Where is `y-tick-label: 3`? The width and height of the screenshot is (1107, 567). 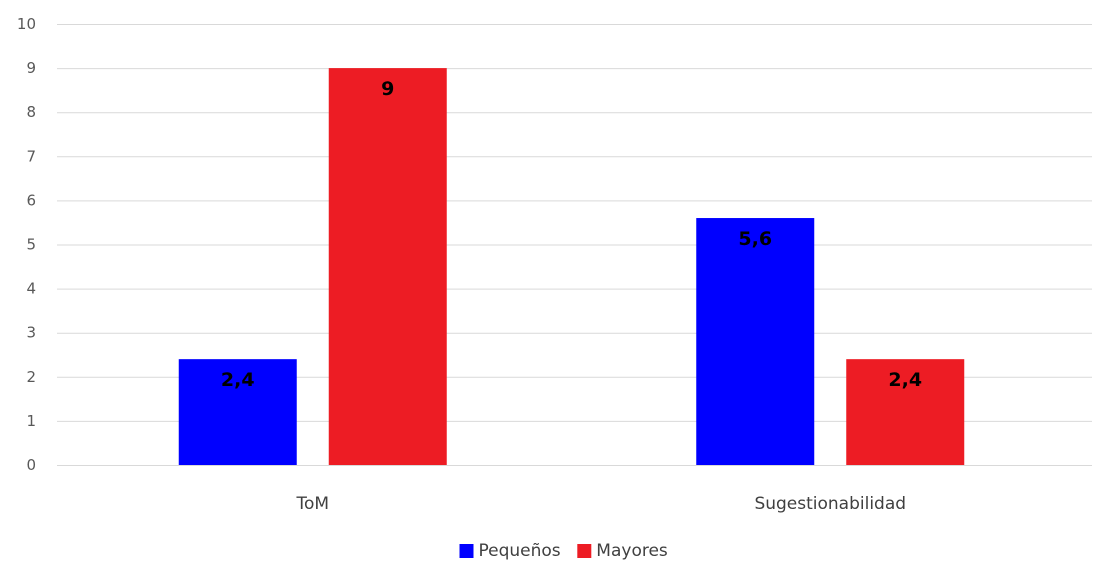
y-tick-label: 3 is located at coordinates (31, 333).